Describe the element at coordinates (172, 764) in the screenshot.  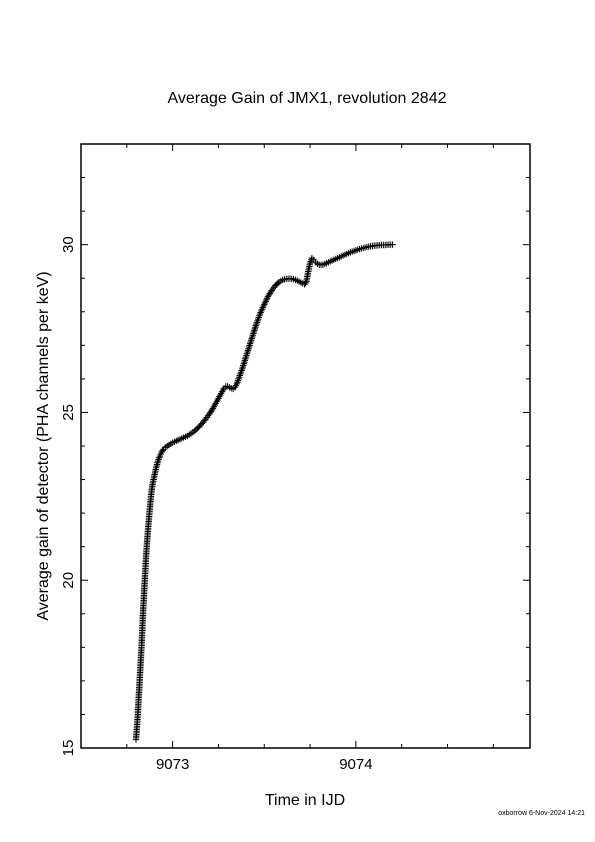
I see `x-tick-label: 9073` at that location.